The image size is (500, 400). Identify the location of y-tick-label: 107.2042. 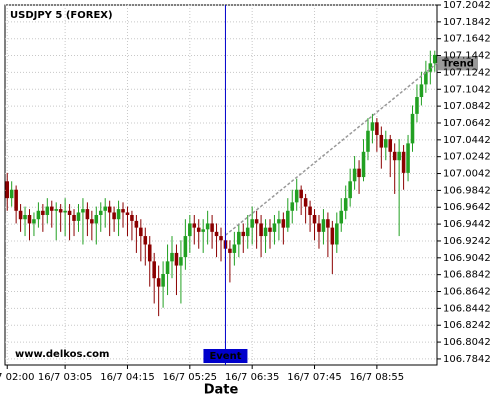
(467, 5).